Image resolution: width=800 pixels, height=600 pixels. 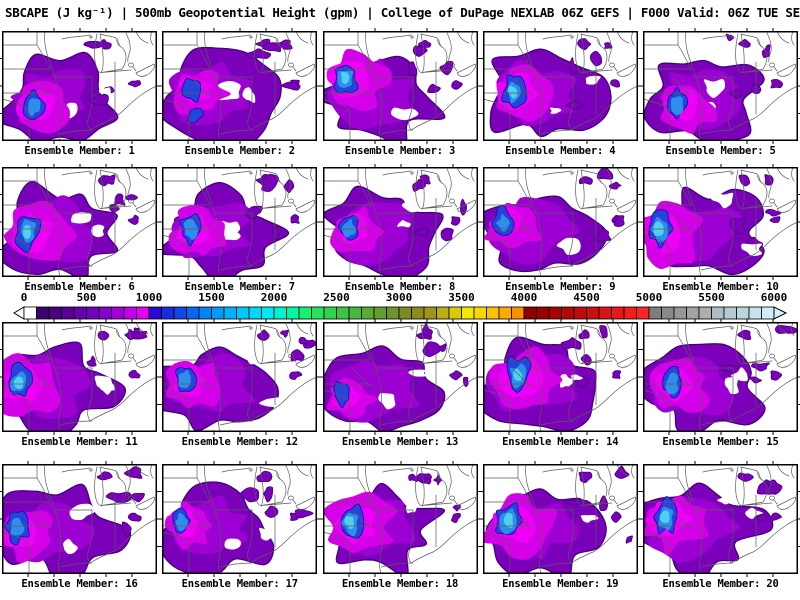 What do you see at coordinates (586, 297) in the screenshot?
I see `colorbar-tick-label: 4500` at bounding box center [586, 297].